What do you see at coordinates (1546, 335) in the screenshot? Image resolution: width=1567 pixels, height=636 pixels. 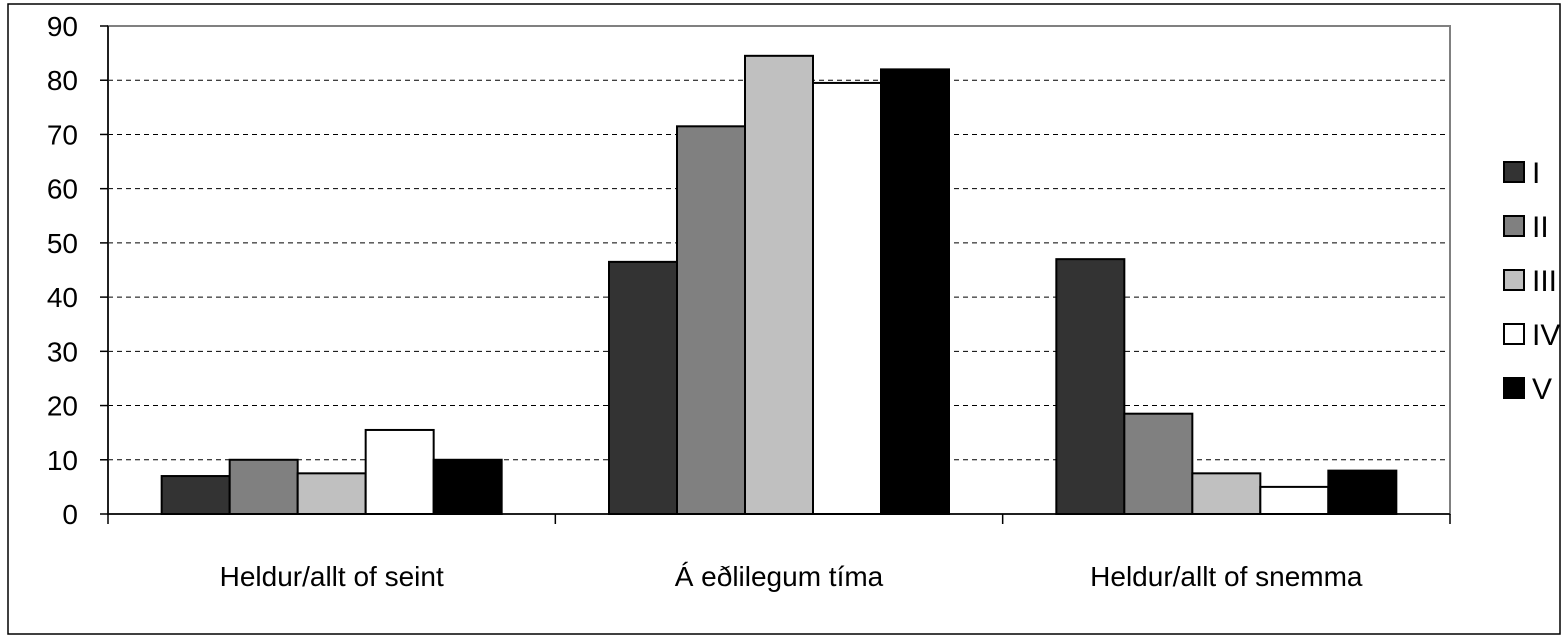 I see `legend-label-IV: IV` at bounding box center [1546, 335].